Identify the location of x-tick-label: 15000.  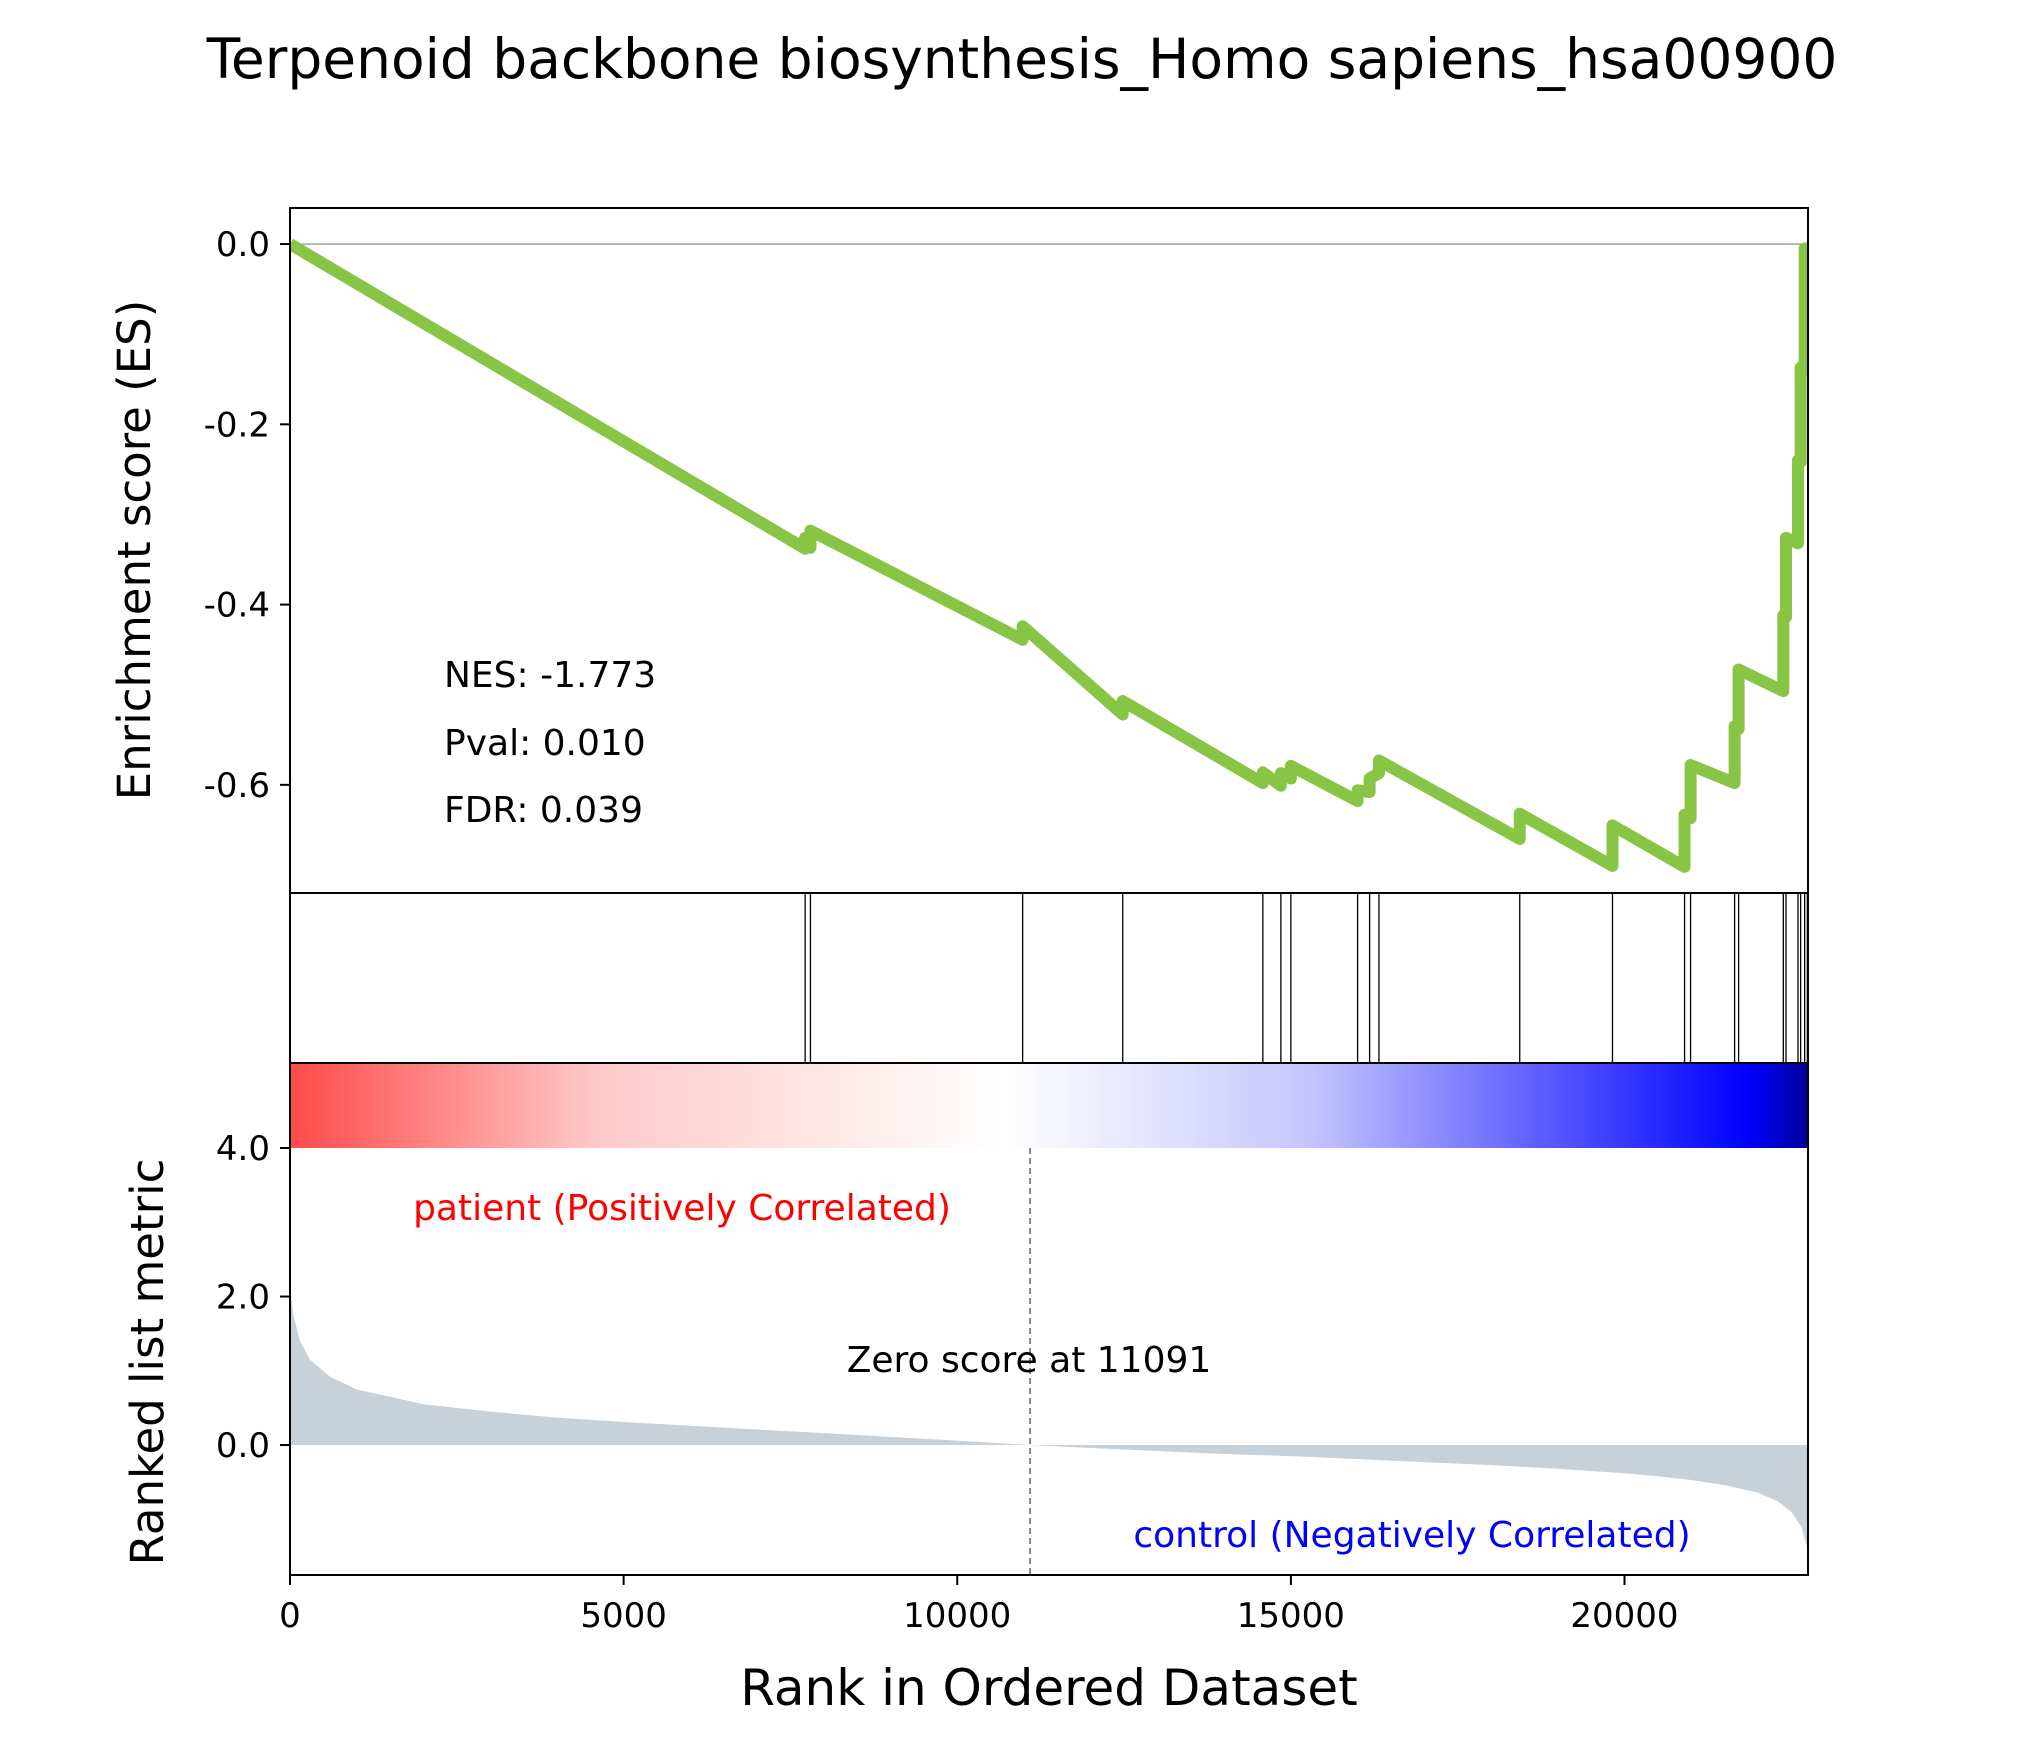
(1291, 1616).